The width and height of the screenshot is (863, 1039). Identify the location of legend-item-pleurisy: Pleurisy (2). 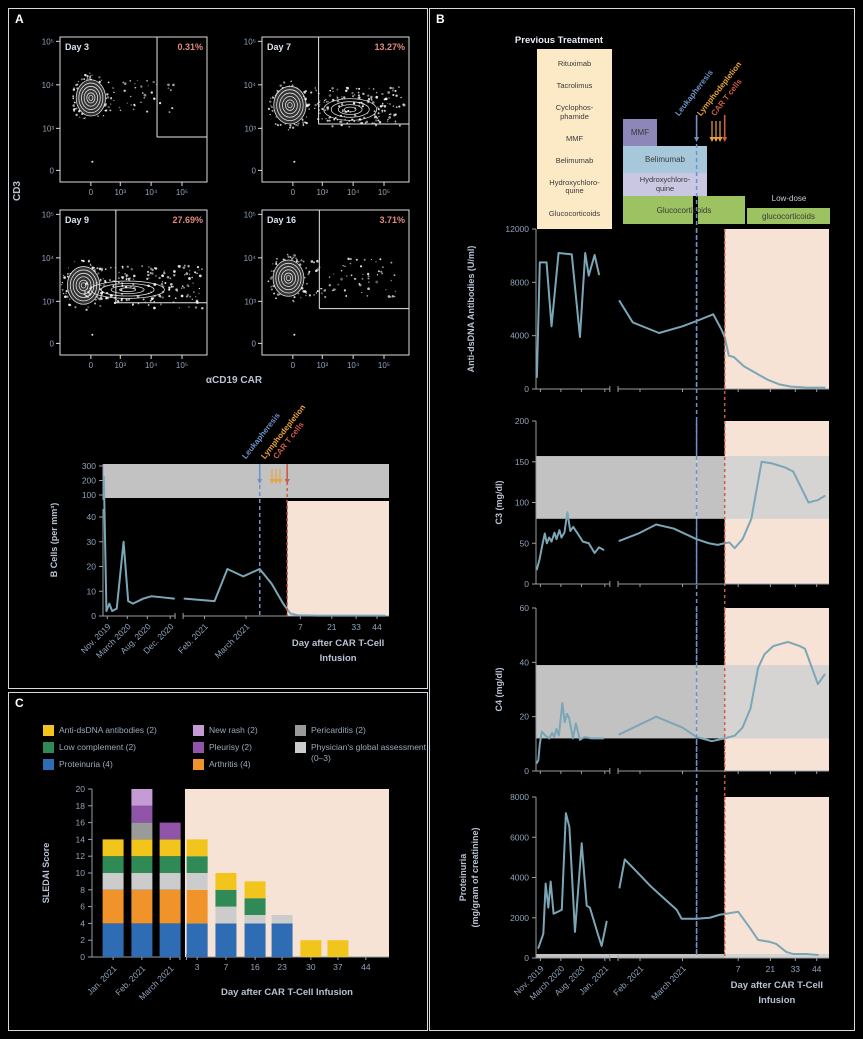
(222, 747).